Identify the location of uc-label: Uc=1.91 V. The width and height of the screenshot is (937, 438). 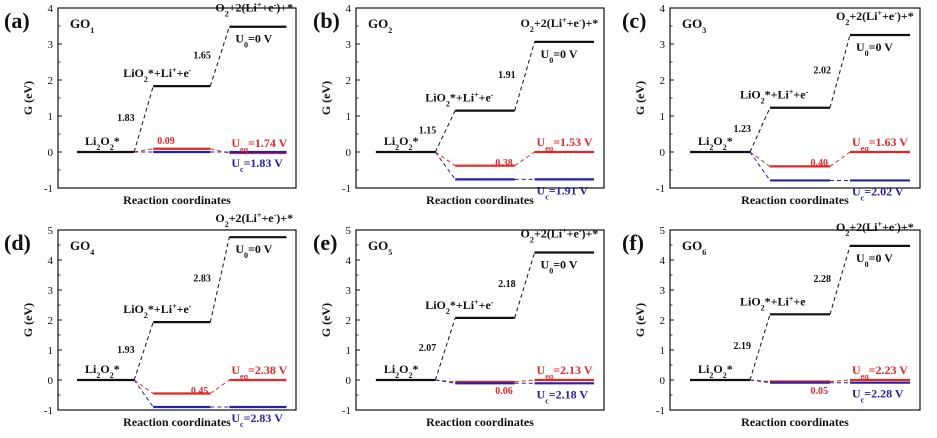
(563, 192).